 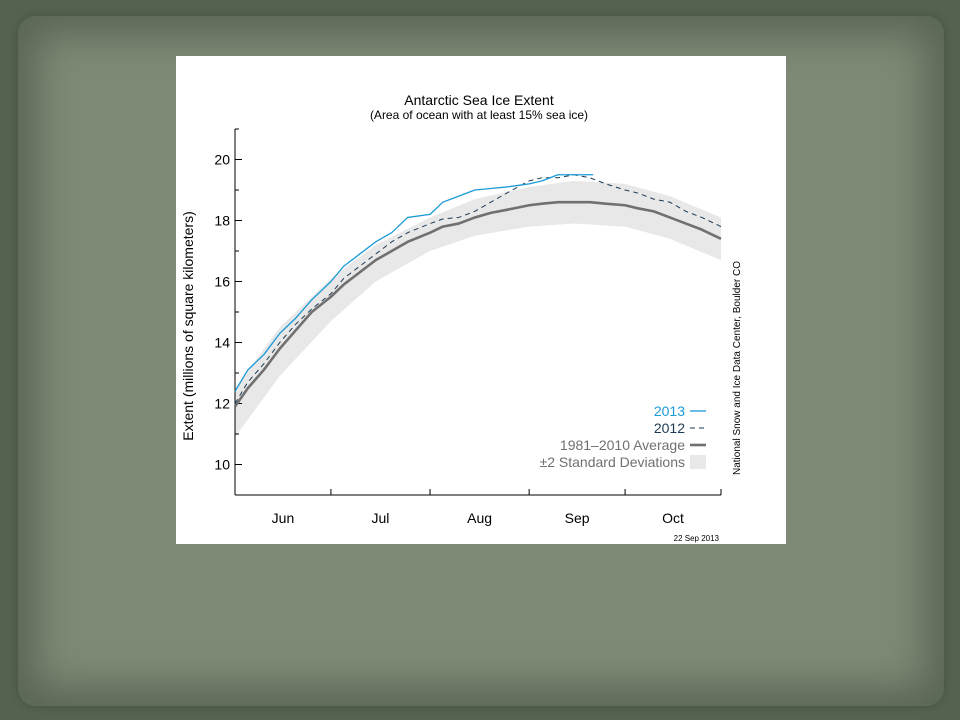 I want to click on date-label: 22 Sep 2013, so click(x=697, y=538).